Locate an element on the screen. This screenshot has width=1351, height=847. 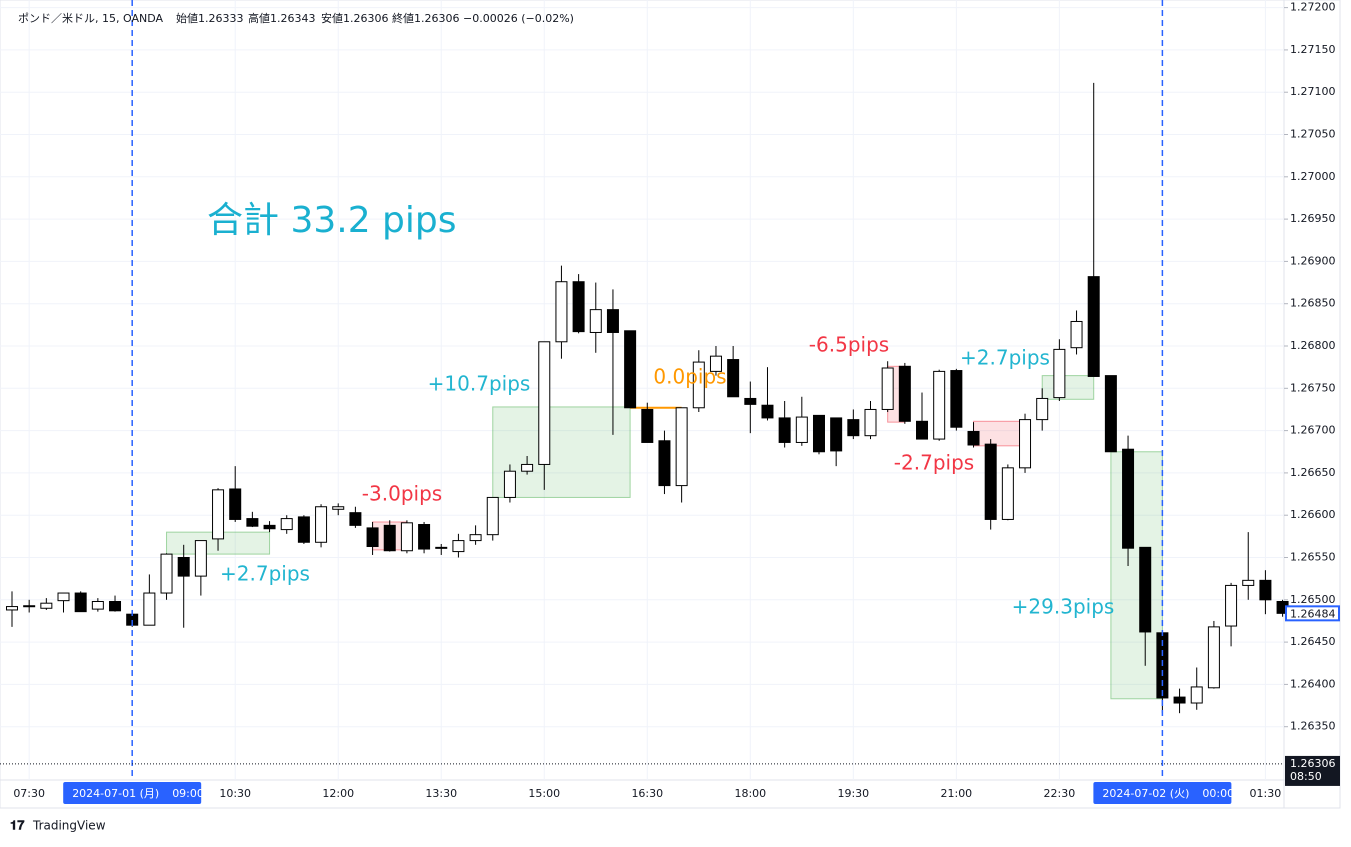
x-tick-label: 01:30 is located at coordinates (1266, 793).